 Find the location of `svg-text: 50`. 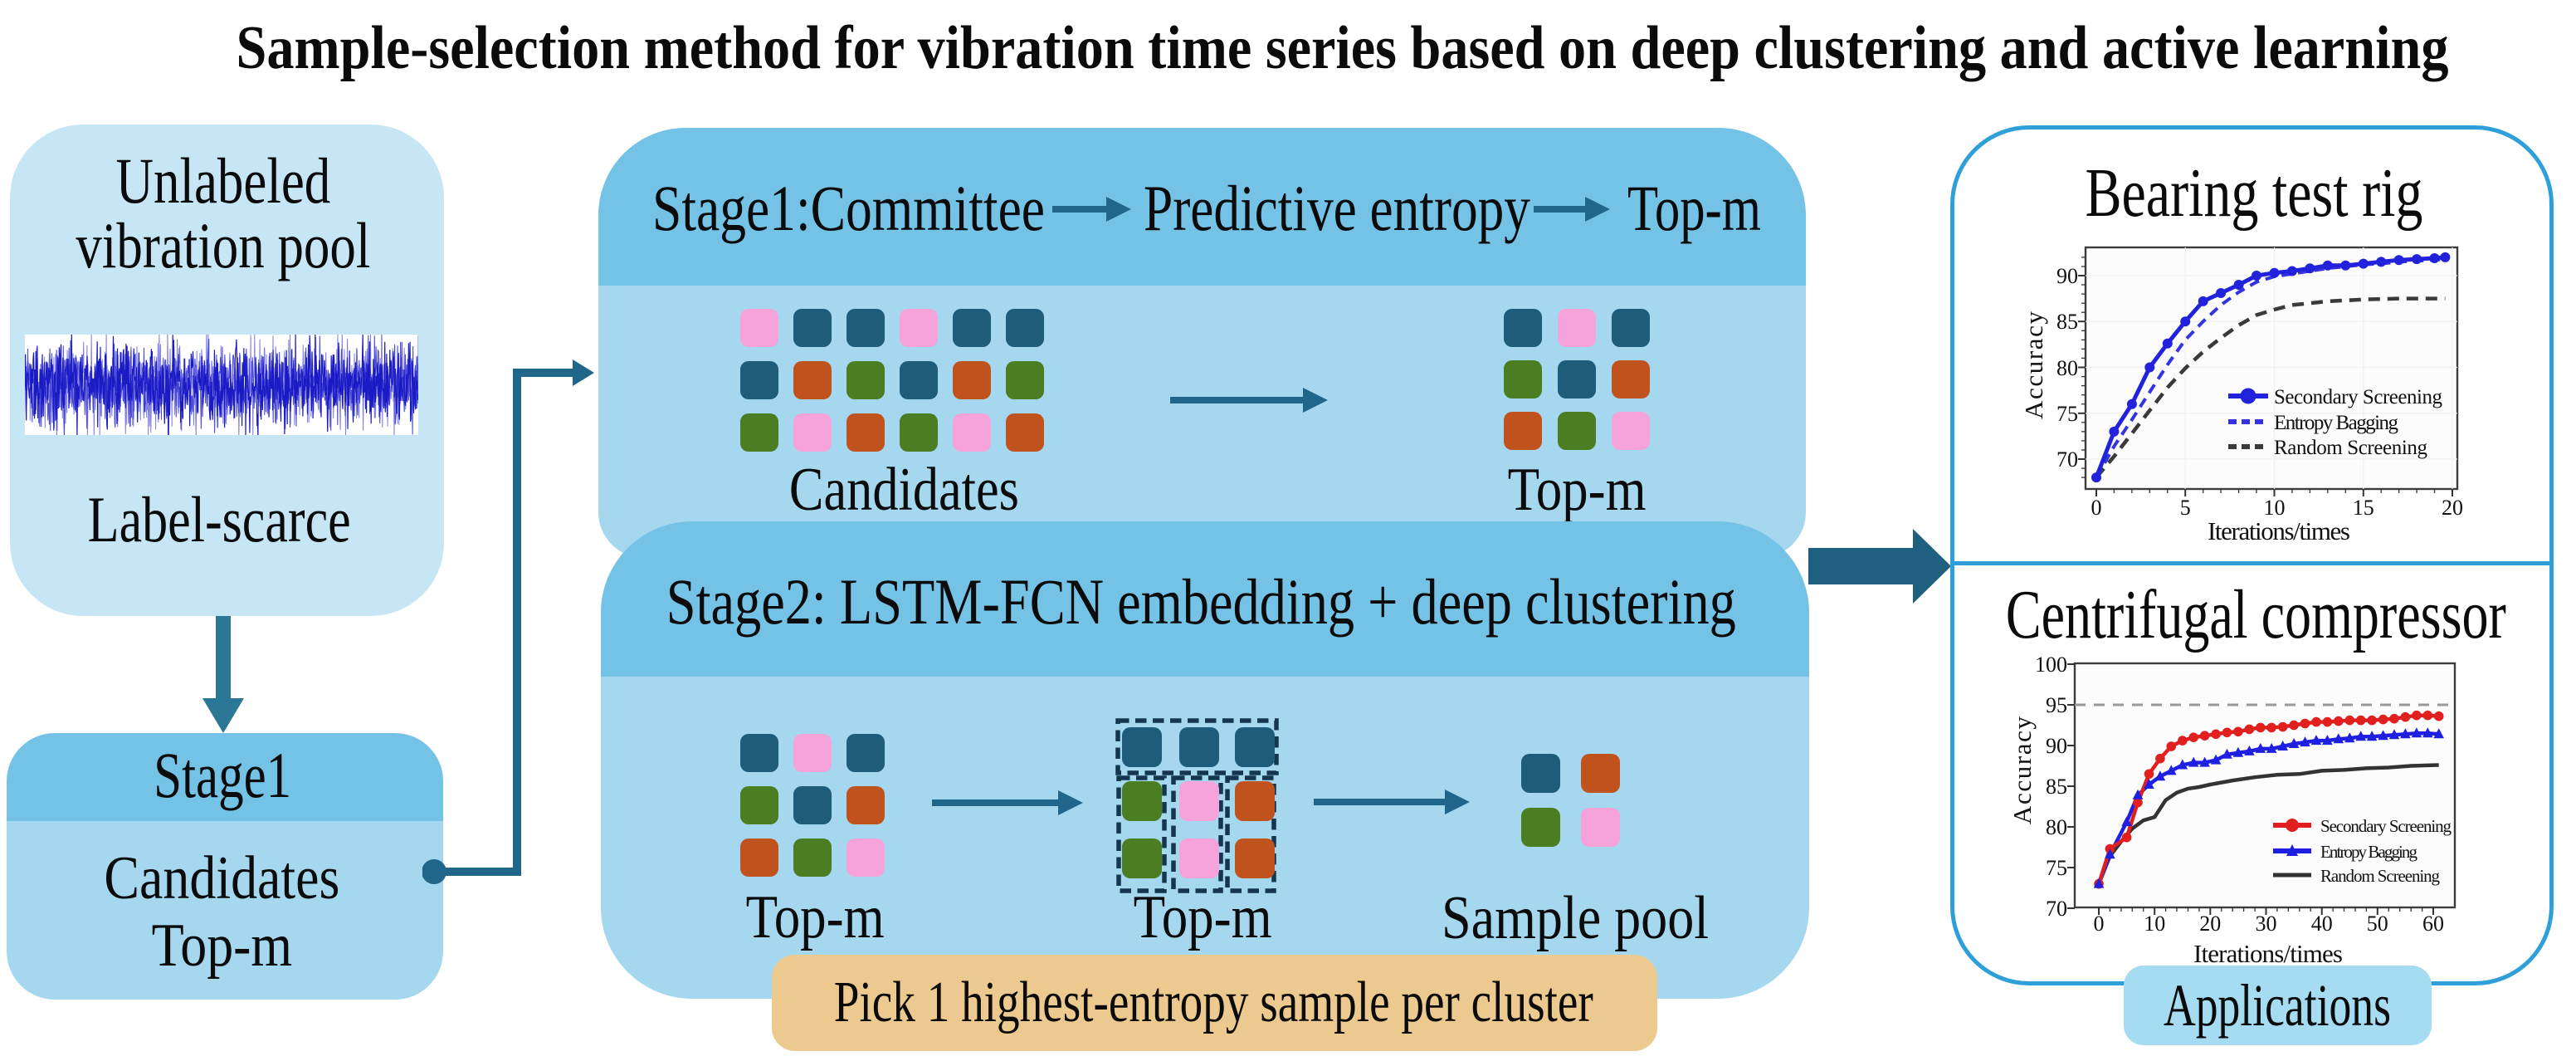

svg-text: 50 is located at coordinates (2378, 924).